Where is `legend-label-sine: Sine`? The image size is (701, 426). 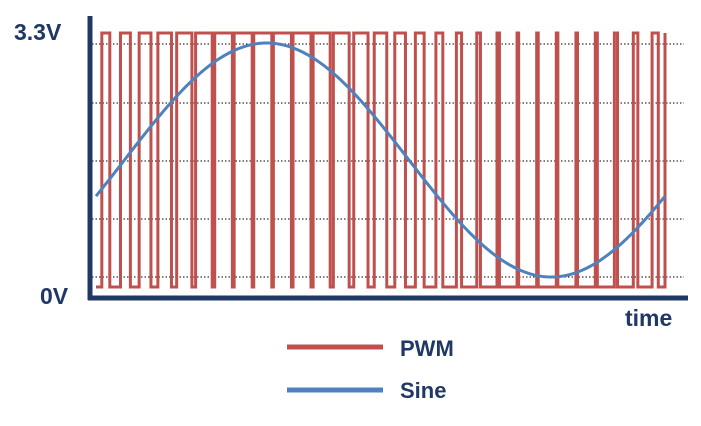
legend-label-sine: Sine is located at coordinates (423, 390).